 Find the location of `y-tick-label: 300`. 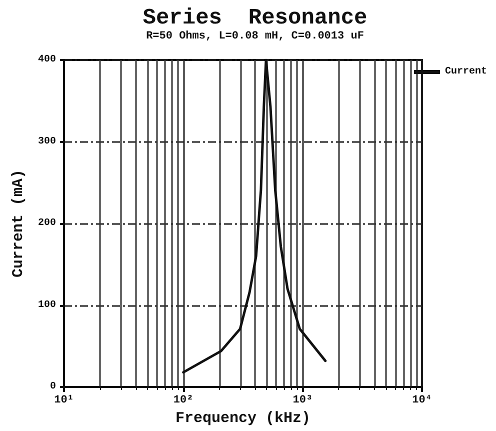

y-tick-label: 300 is located at coordinates (47, 142).